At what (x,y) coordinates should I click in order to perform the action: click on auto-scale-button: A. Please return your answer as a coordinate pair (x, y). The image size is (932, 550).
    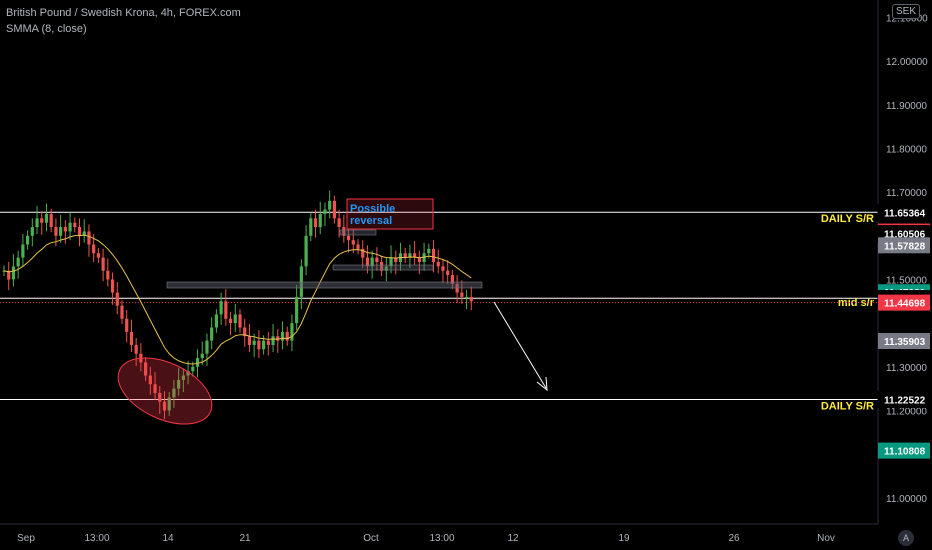
    Looking at the image, I should click on (906, 538).